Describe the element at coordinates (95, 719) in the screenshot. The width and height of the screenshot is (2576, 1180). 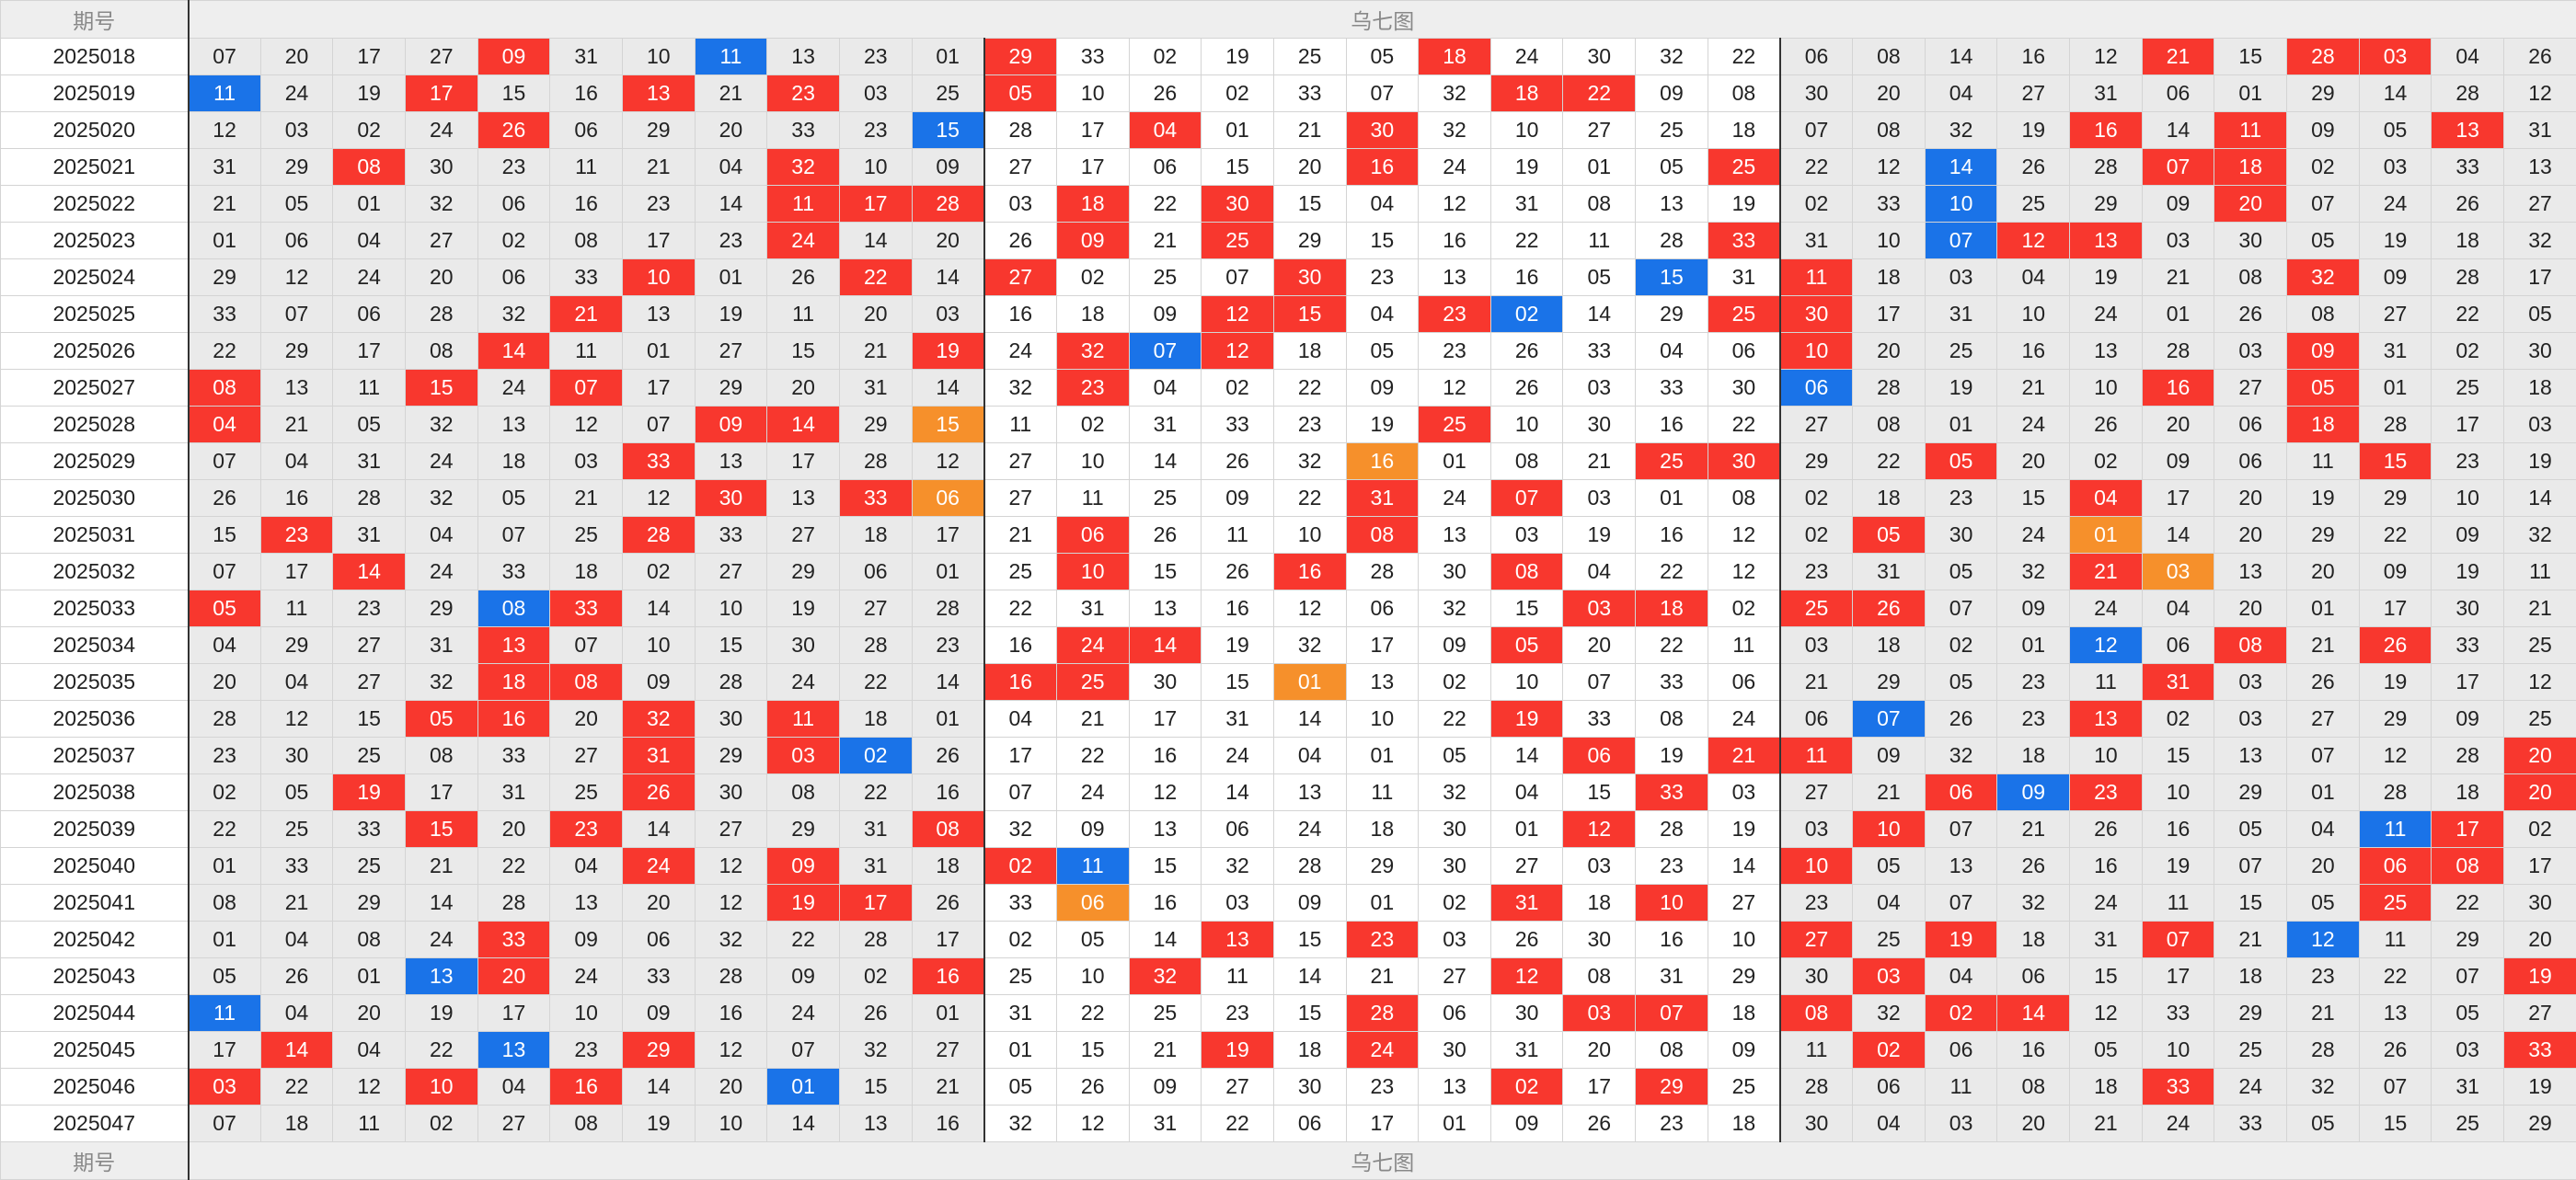
I see `period-cell: 2025036` at that location.